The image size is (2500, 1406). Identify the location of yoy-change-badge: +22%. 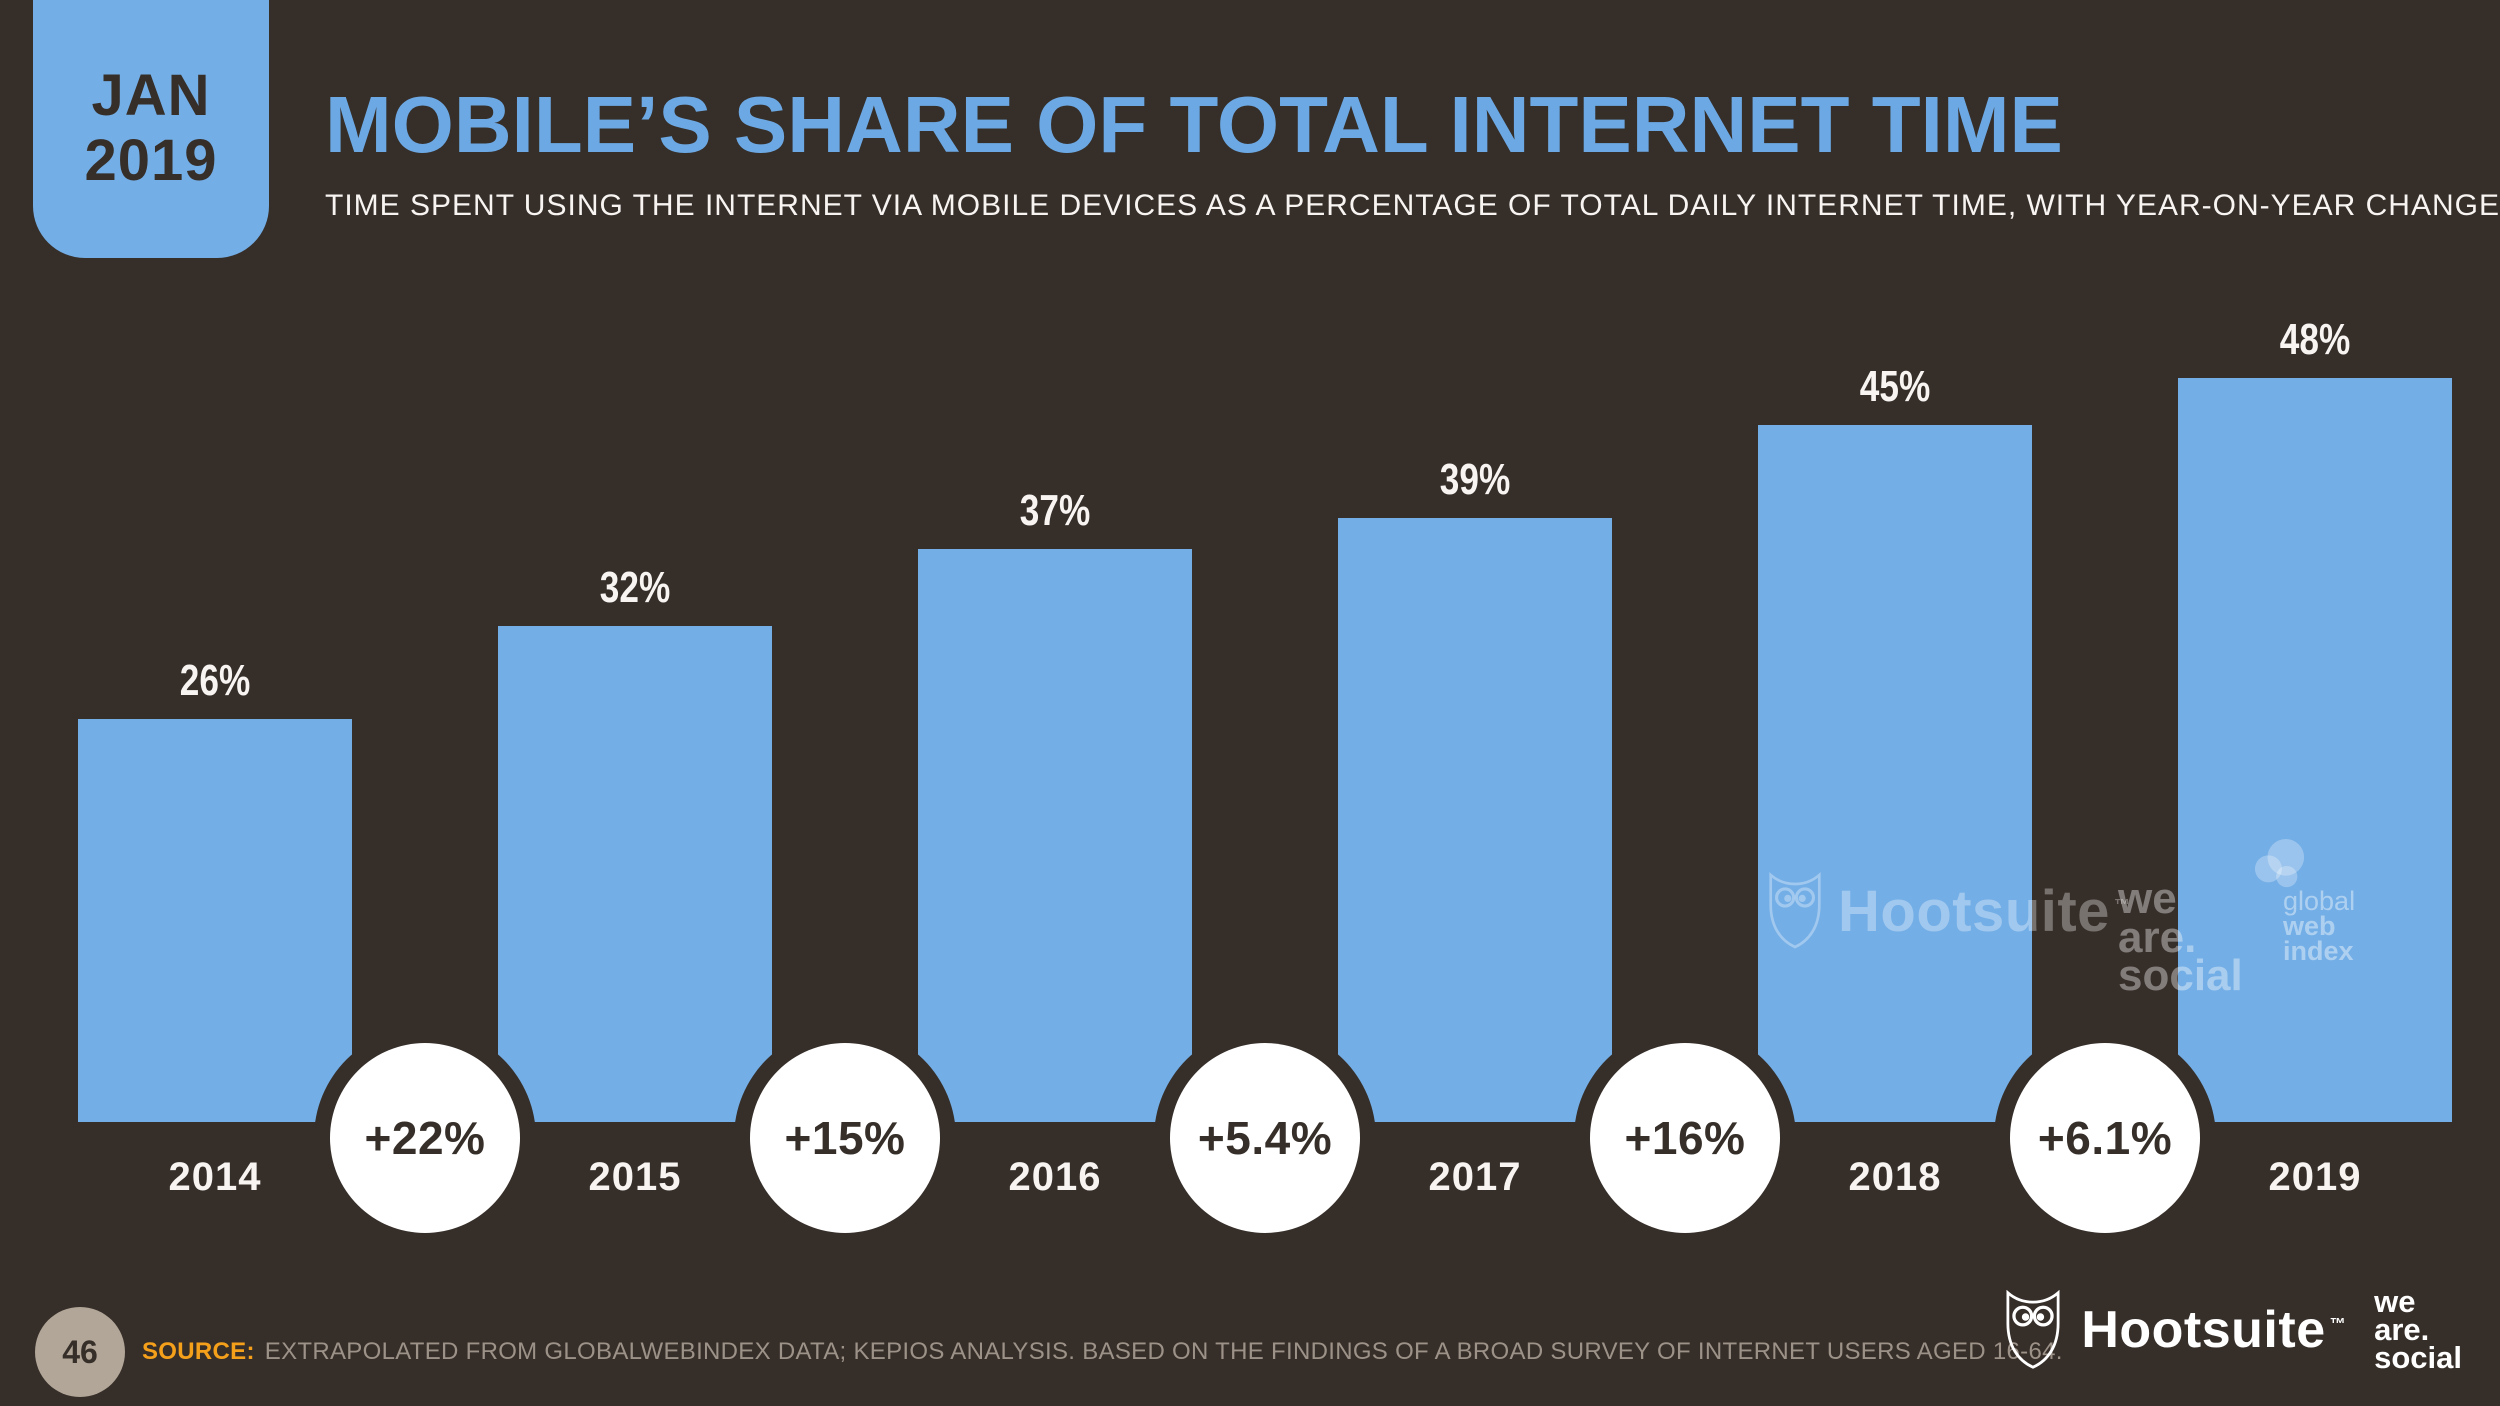
(425, 1138).